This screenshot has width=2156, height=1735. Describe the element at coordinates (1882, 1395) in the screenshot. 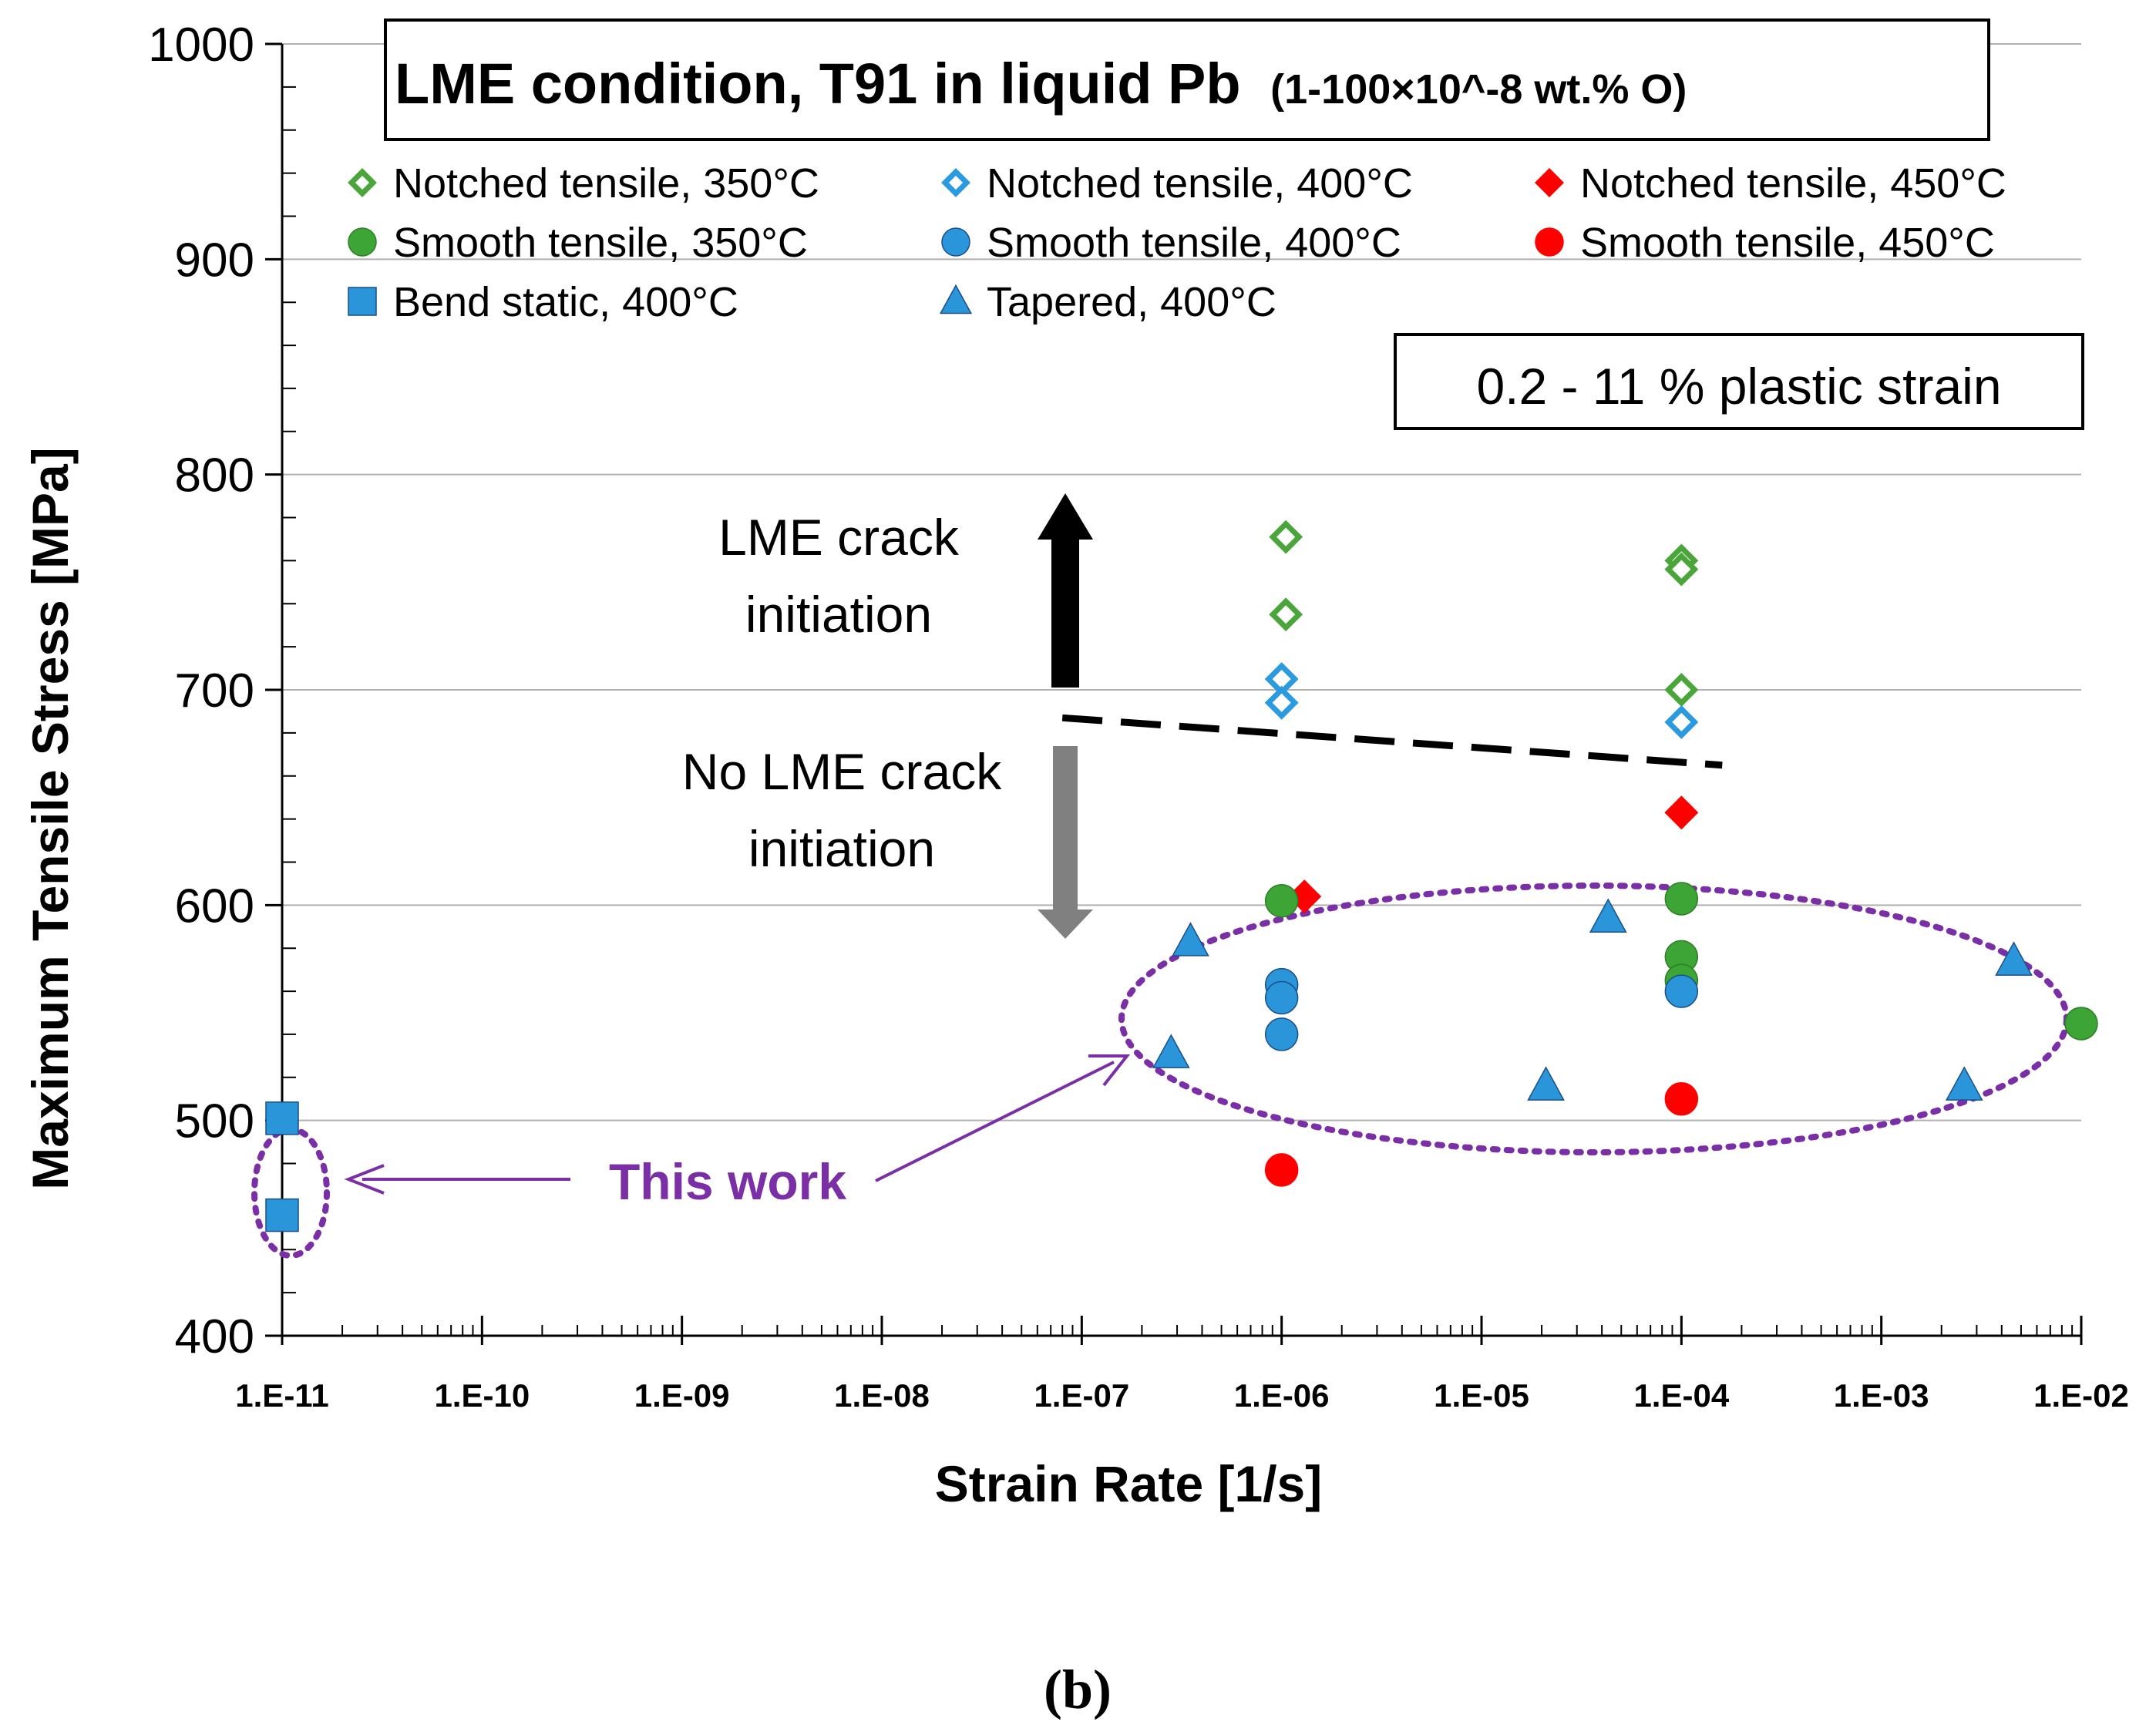

I see `x-tick-label: 1.E-03` at that location.